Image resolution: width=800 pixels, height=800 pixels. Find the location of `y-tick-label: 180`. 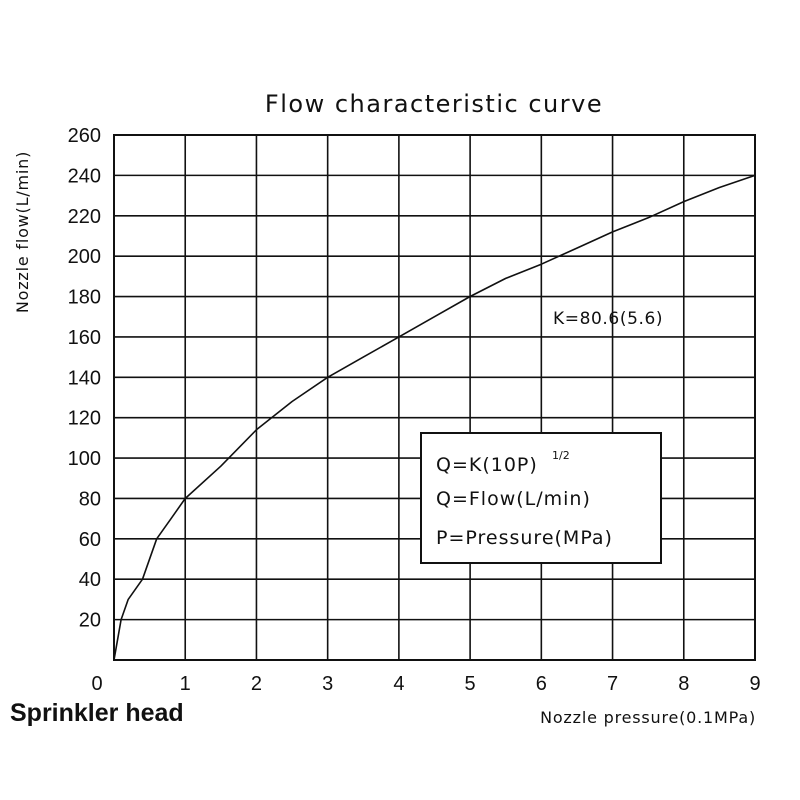

y-tick-label: 180 is located at coordinates (84, 298).